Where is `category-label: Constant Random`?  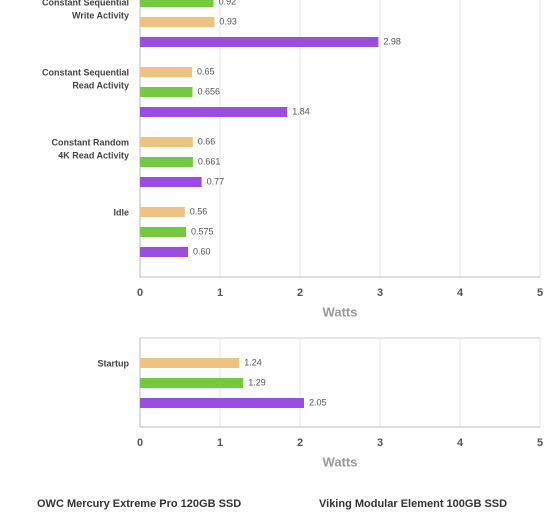
category-label: Constant Random is located at coordinates (91, 142).